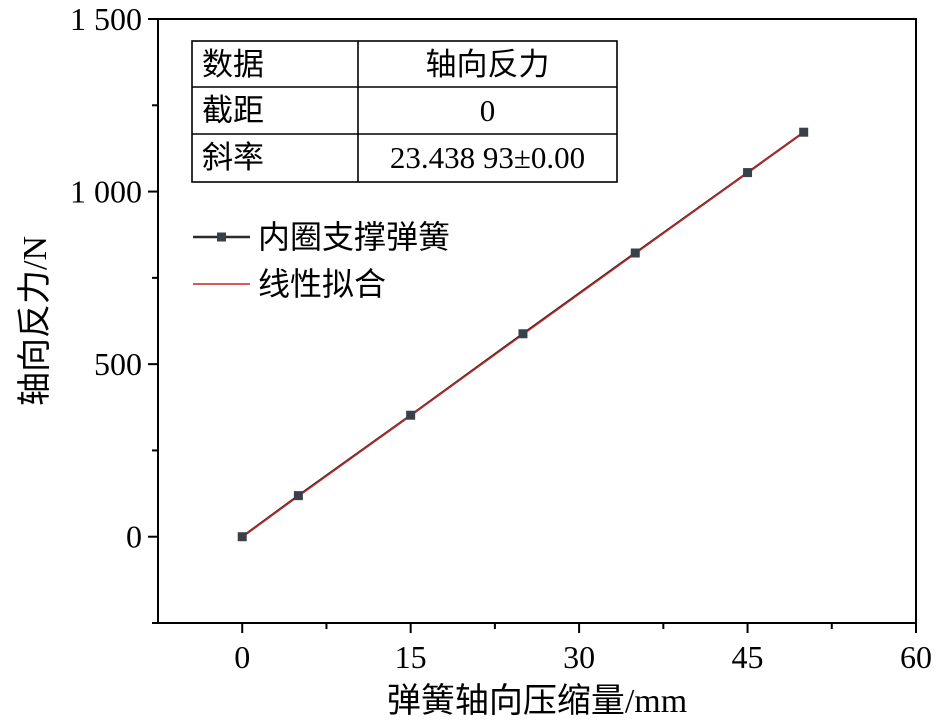 This screenshot has height=728, width=945. What do you see at coordinates (242, 657) in the screenshot?
I see `x-tick-label: 0` at bounding box center [242, 657].